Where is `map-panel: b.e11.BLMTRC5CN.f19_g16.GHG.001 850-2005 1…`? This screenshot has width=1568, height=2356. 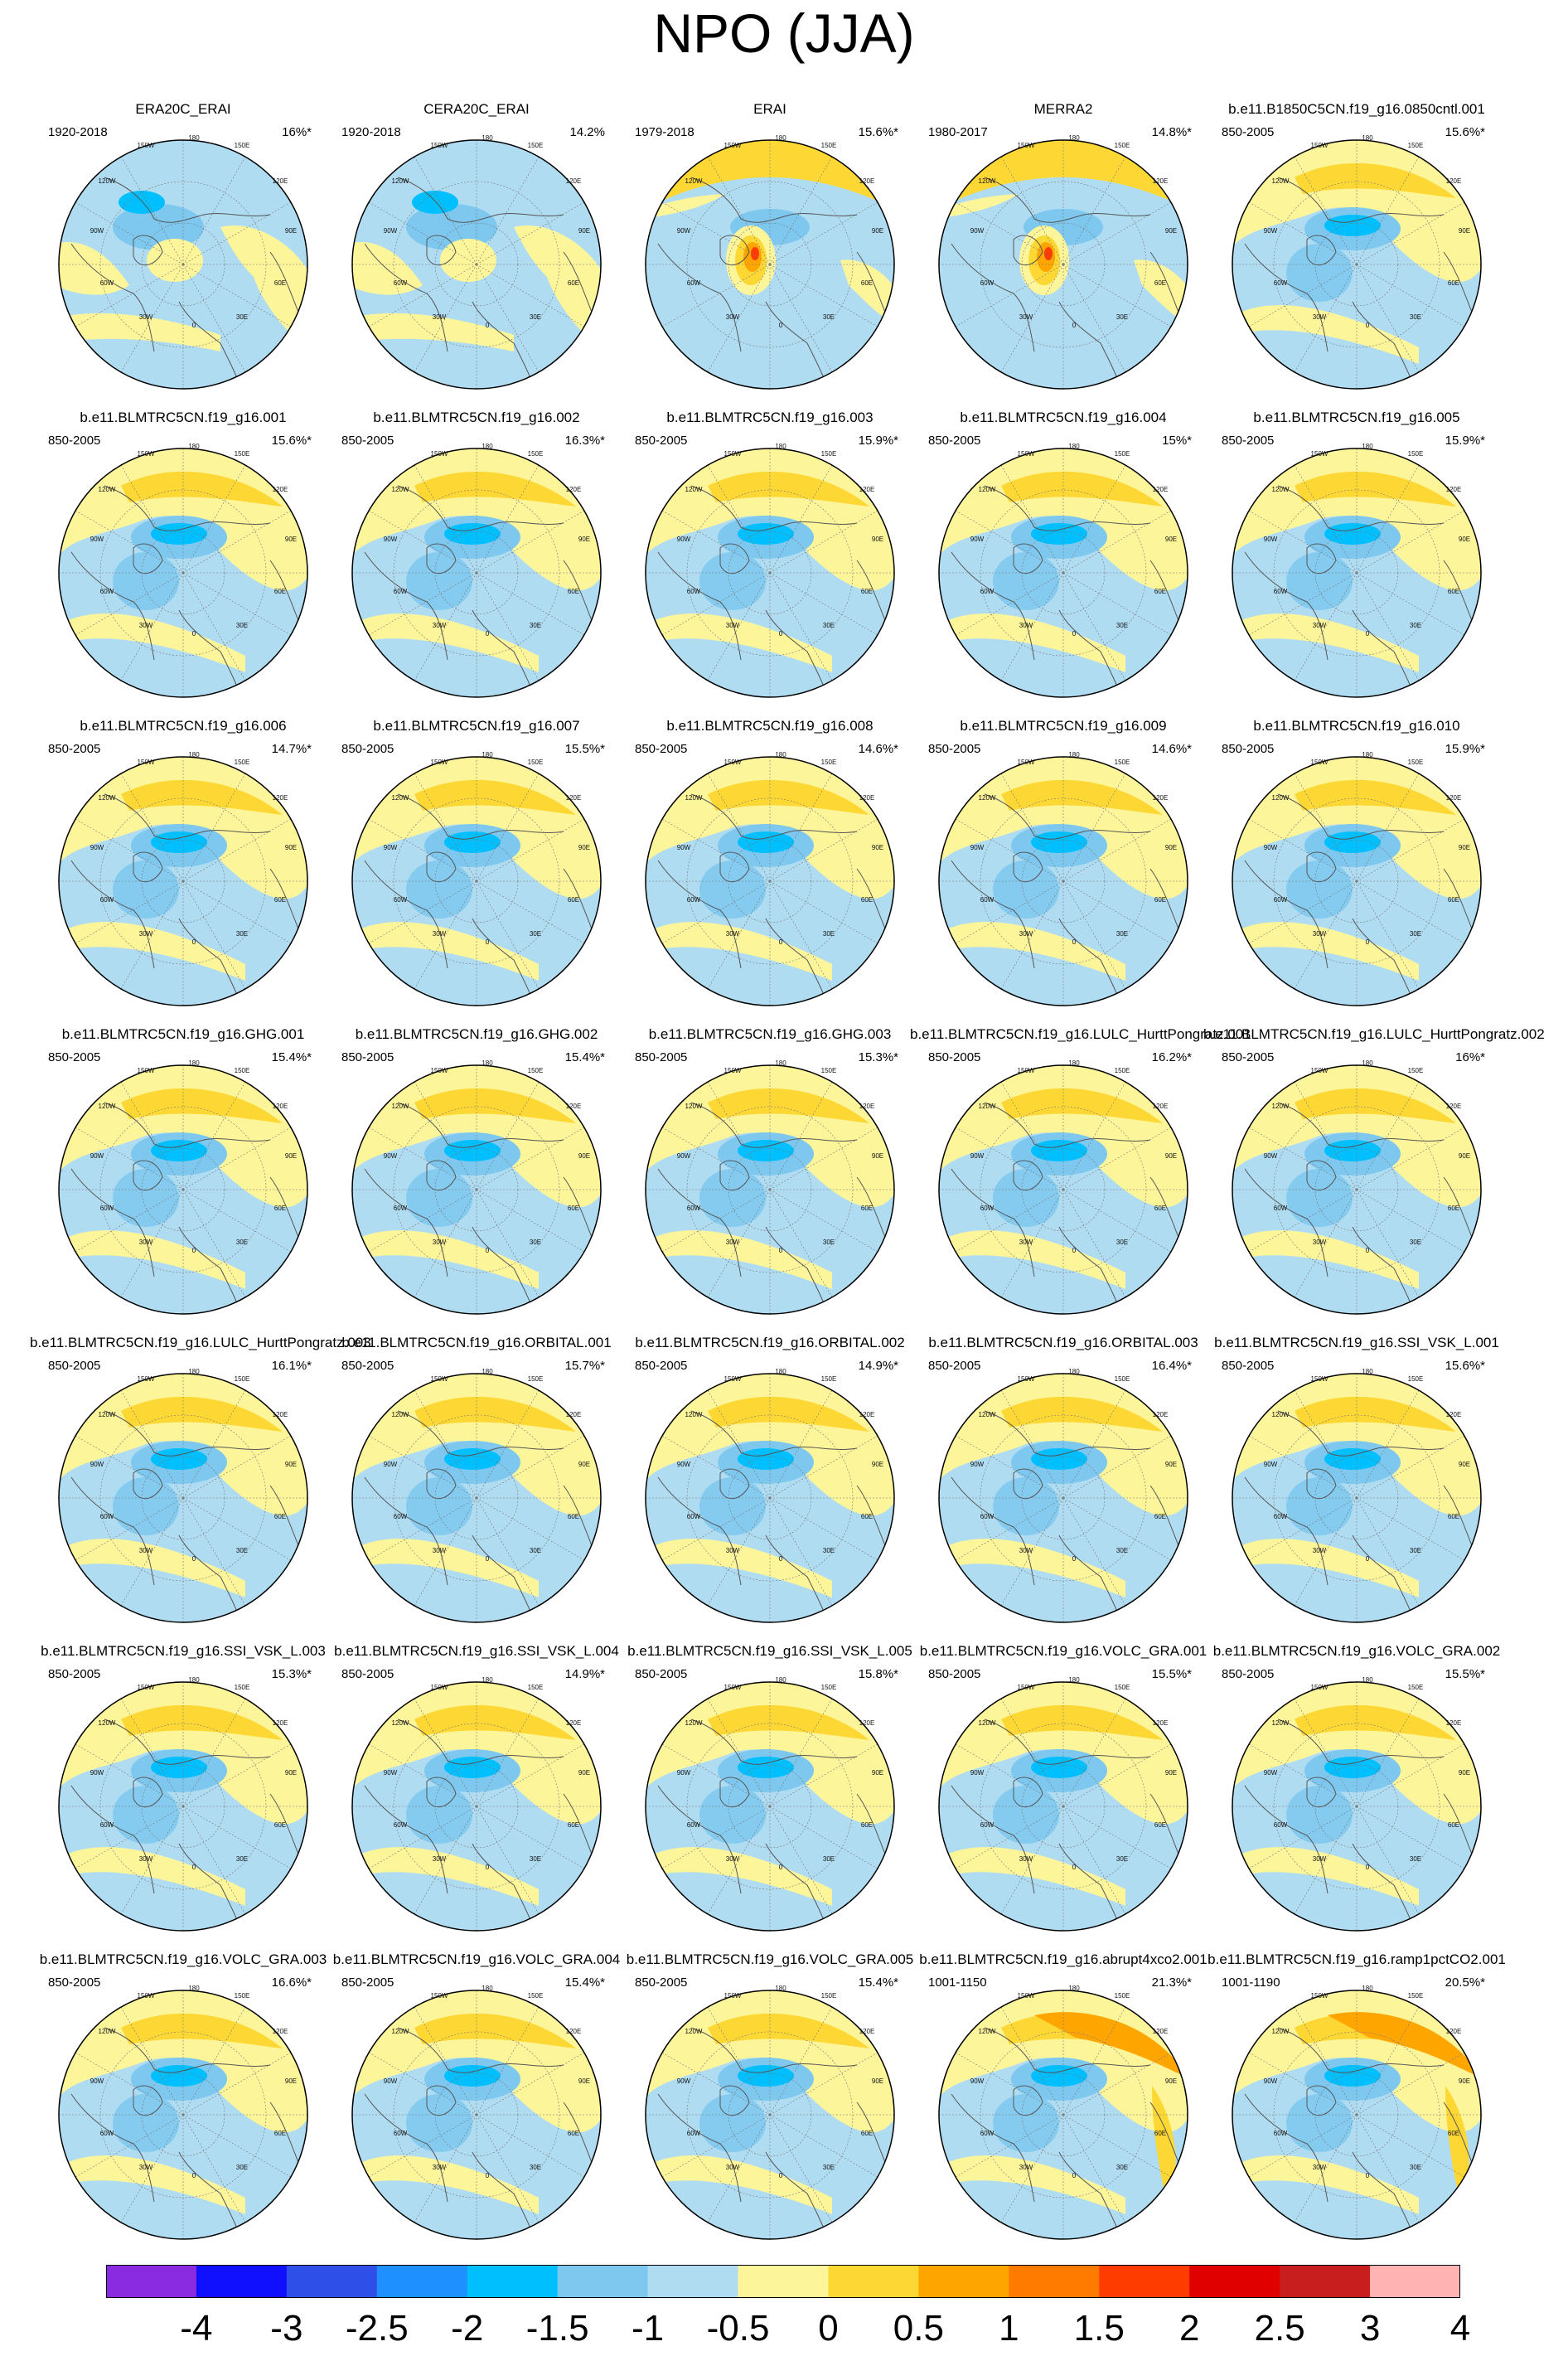 map-panel: b.e11.BLMTRC5CN.f19_g16.GHG.001 850-2005 1… is located at coordinates (183, 1180).